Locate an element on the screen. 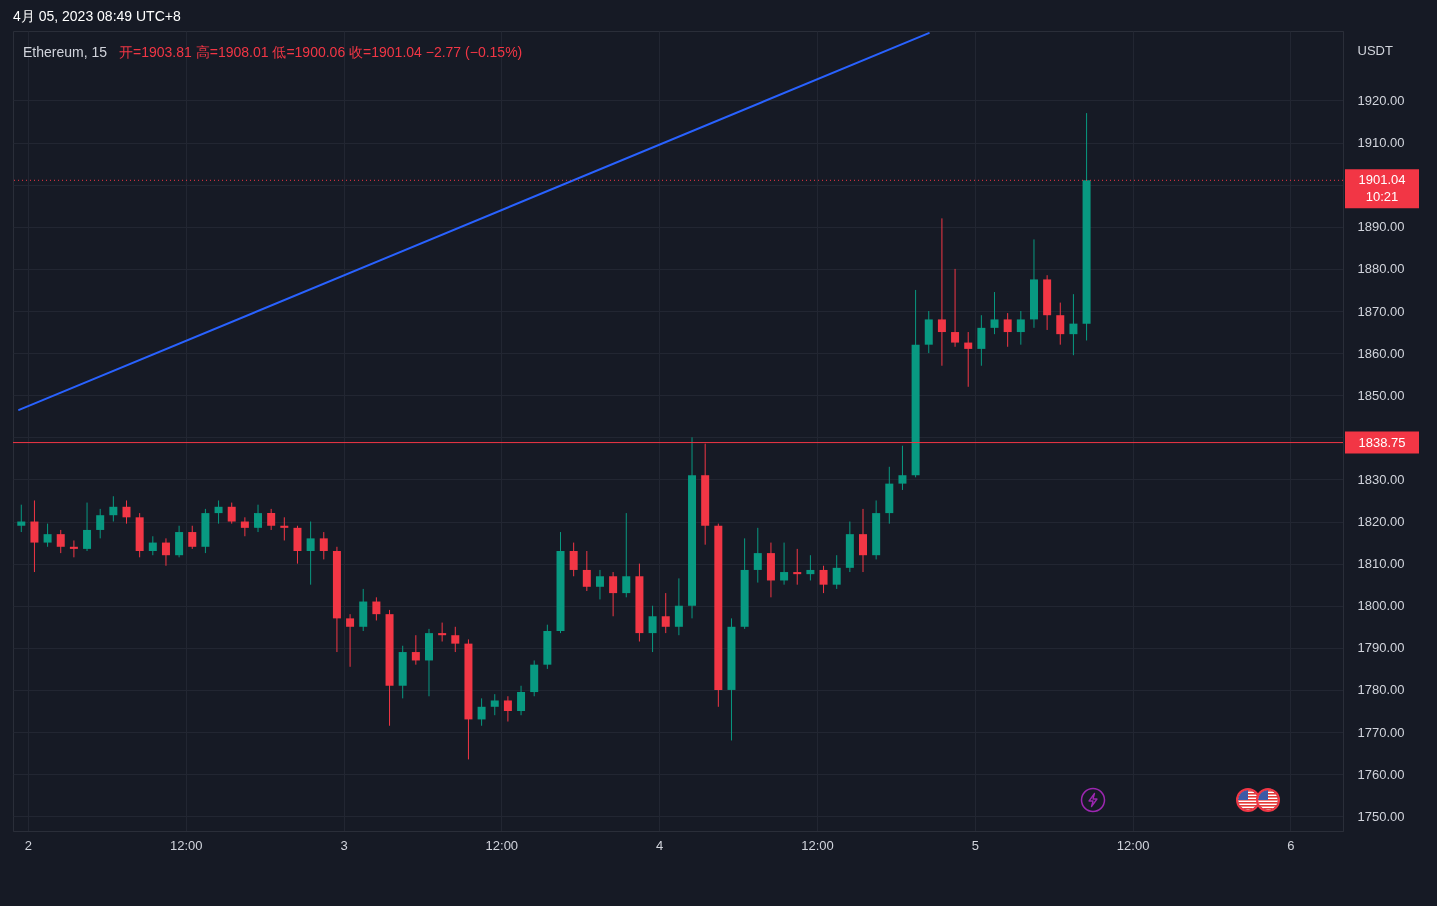 Image resolution: width=1437 pixels, height=906 pixels. text: Ethereum, 15 is located at coordinates (65, 52).